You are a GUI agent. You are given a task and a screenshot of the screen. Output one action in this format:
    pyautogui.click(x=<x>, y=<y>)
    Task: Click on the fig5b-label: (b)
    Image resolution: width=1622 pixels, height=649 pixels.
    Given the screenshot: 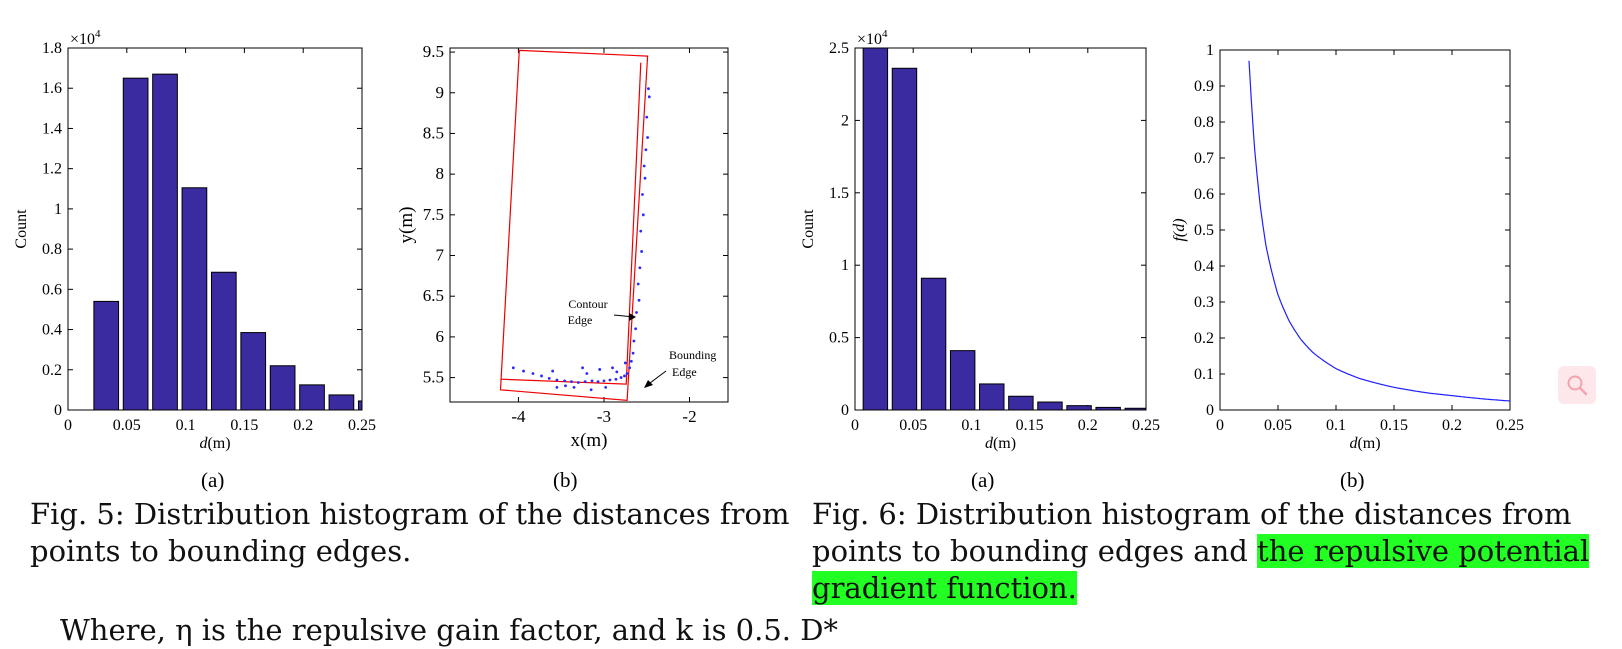 What is the action you would take?
    pyautogui.click(x=565, y=480)
    